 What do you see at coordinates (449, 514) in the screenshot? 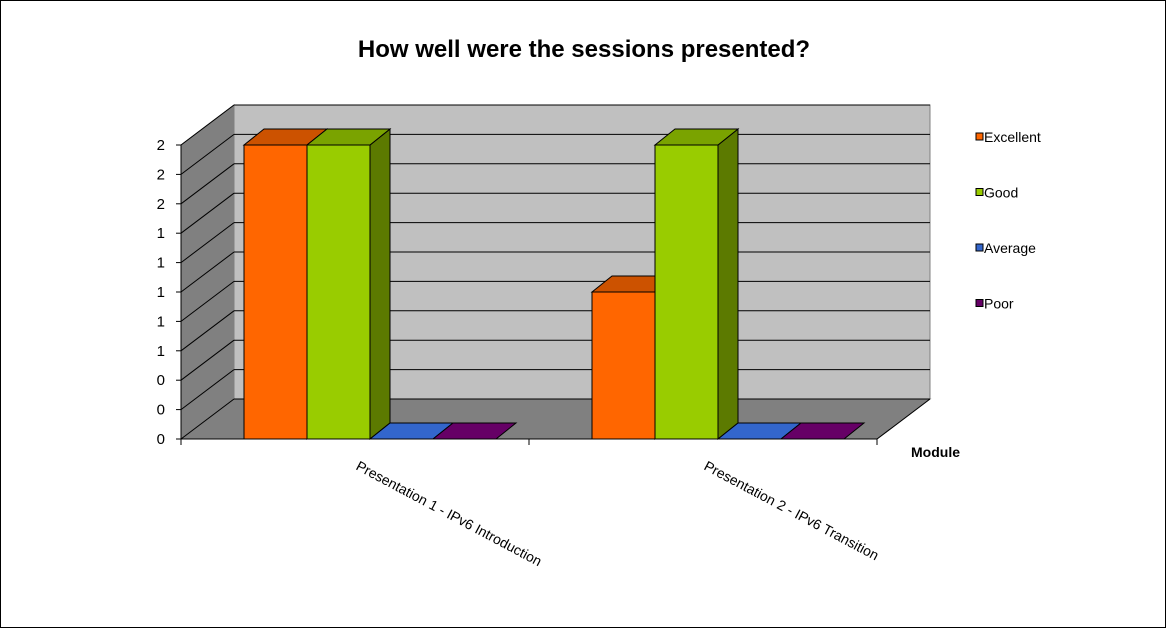
I see `category-label: Presentation 1 - IPv6 Introduction` at bounding box center [449, 514].